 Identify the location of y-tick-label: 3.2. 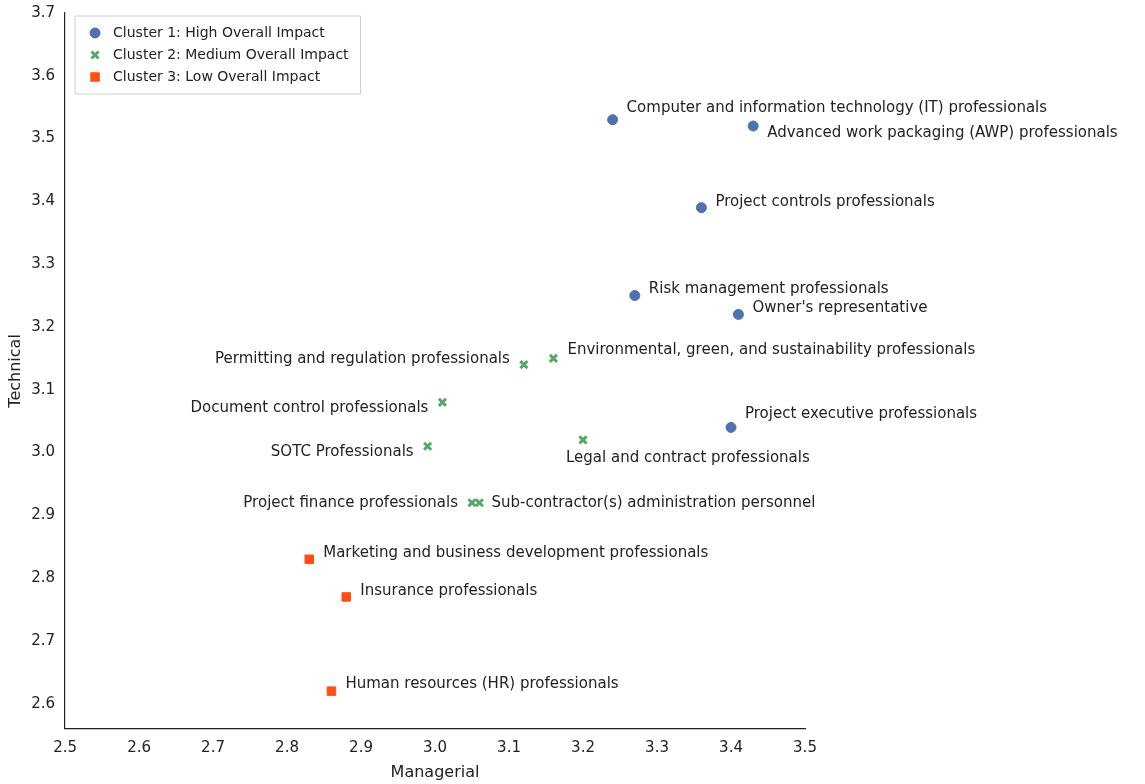
(43, 325).